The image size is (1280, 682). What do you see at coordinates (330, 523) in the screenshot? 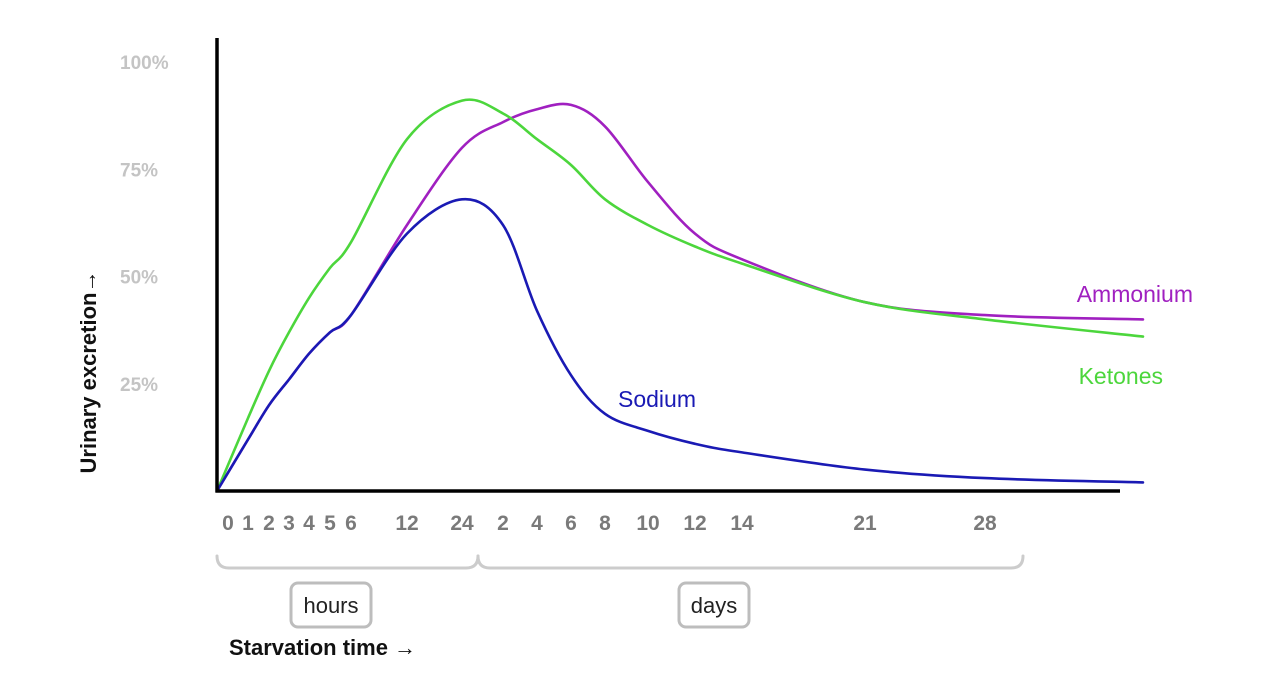
I see `x-tick-label: 5` at bounding box center [330, 523].